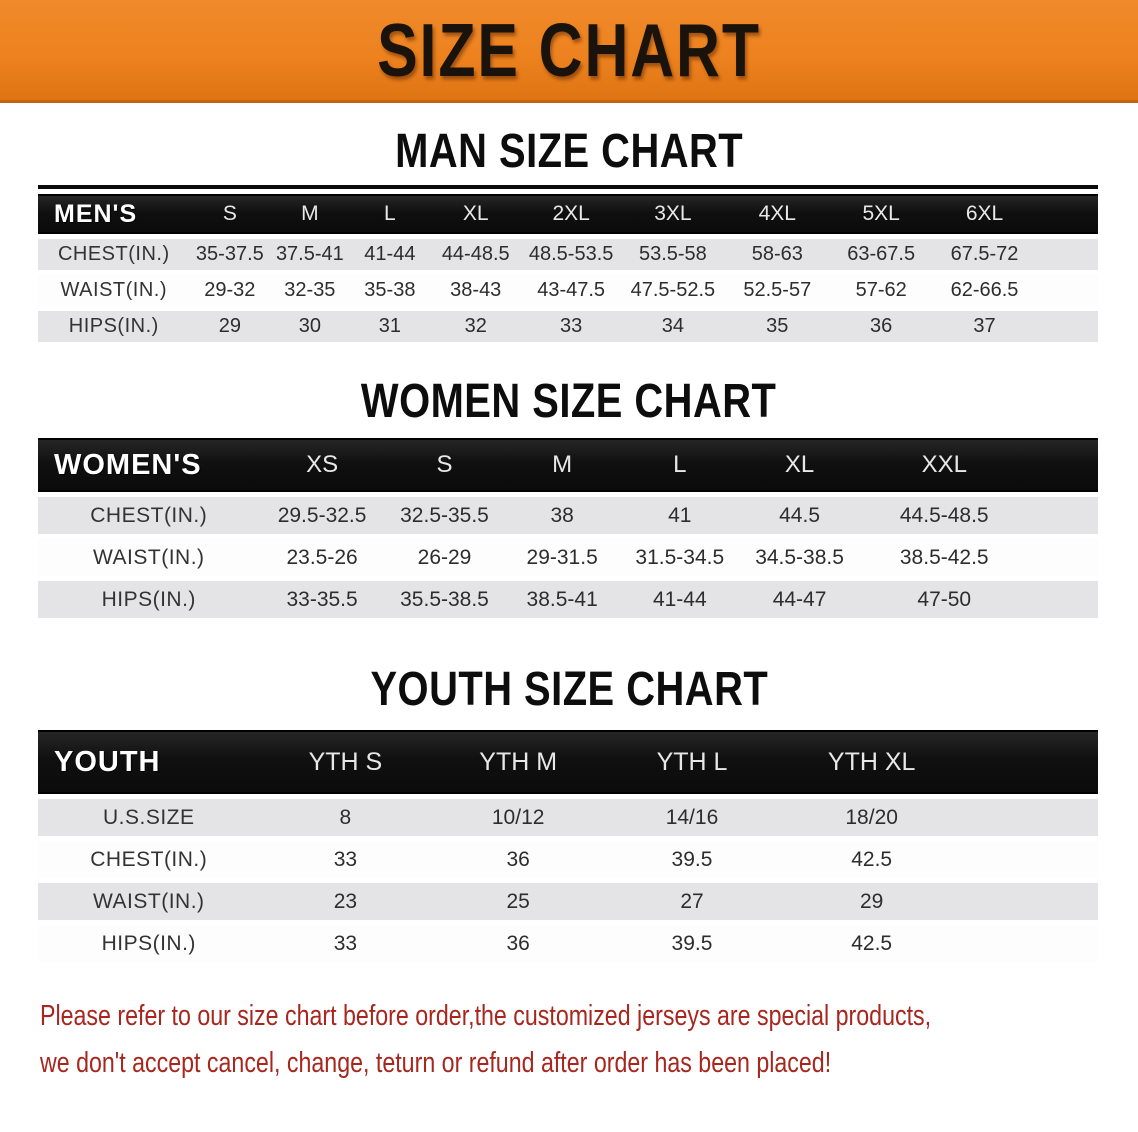 The image size is (1138, 1132). I want to click on size-value: 33-35.5, so click(322, 599).